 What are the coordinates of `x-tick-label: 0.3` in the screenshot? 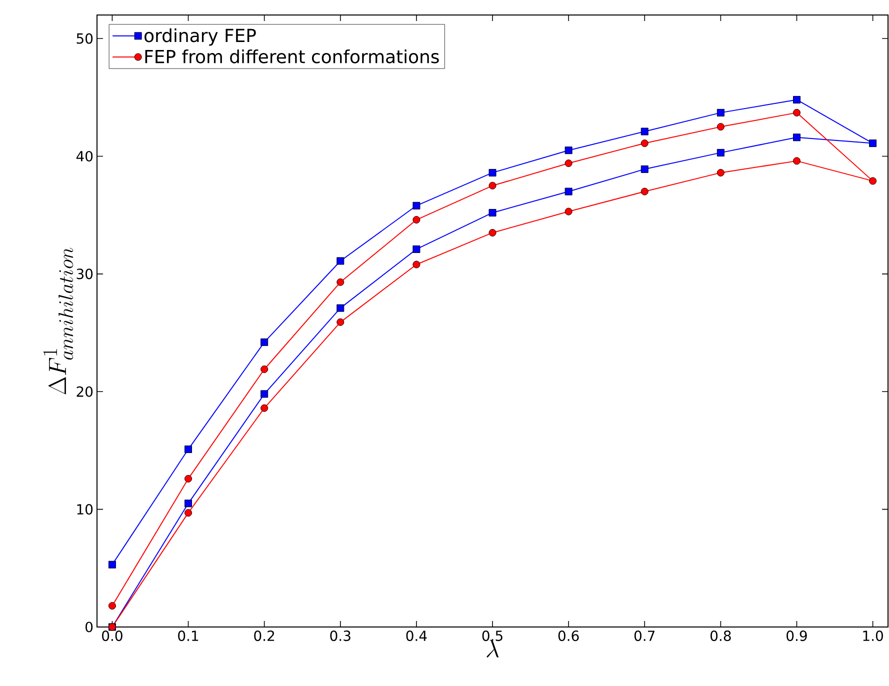 It's located at (340, 636).